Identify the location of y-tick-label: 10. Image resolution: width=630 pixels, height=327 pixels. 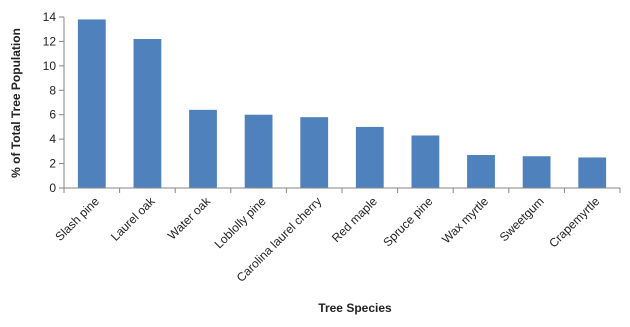
(50, 66).